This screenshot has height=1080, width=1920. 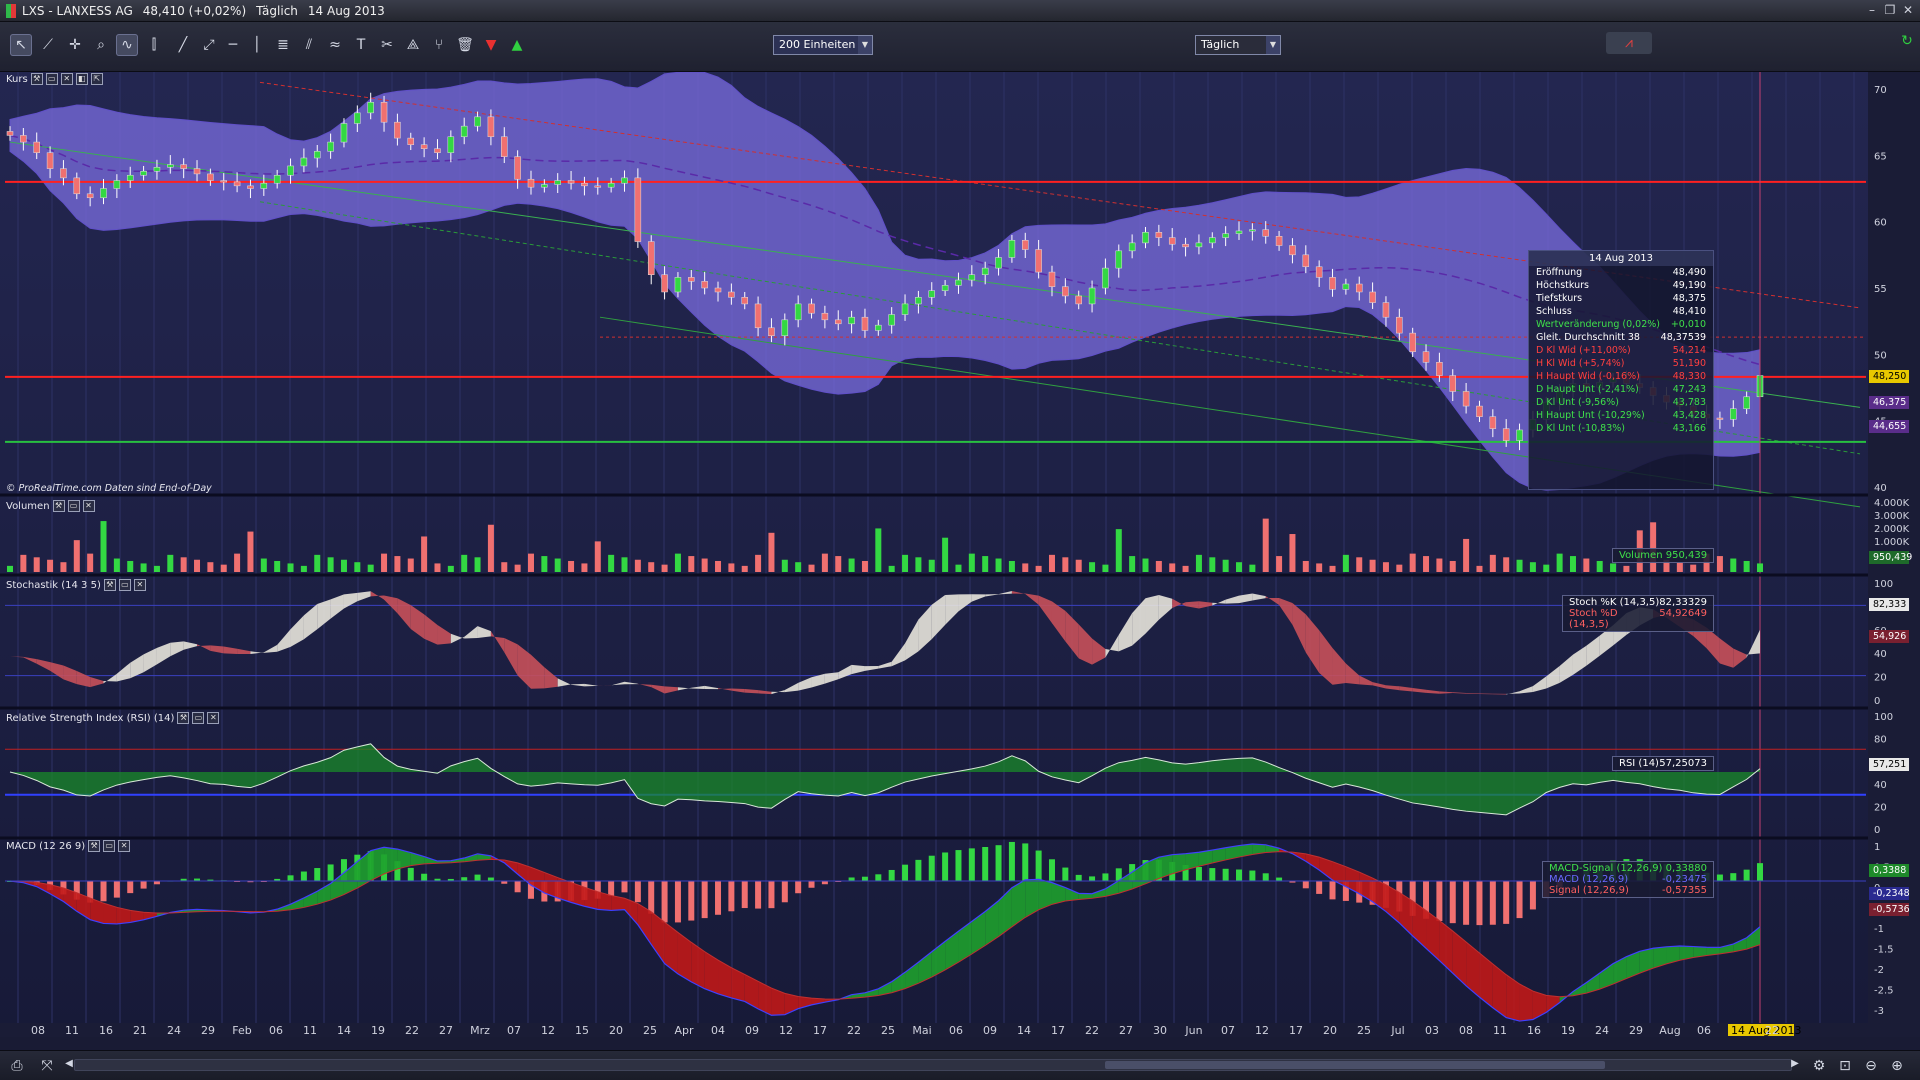 I want to click on stoch-k-label: Stoch %K (14,3,5), so click(x=1614, y=602).